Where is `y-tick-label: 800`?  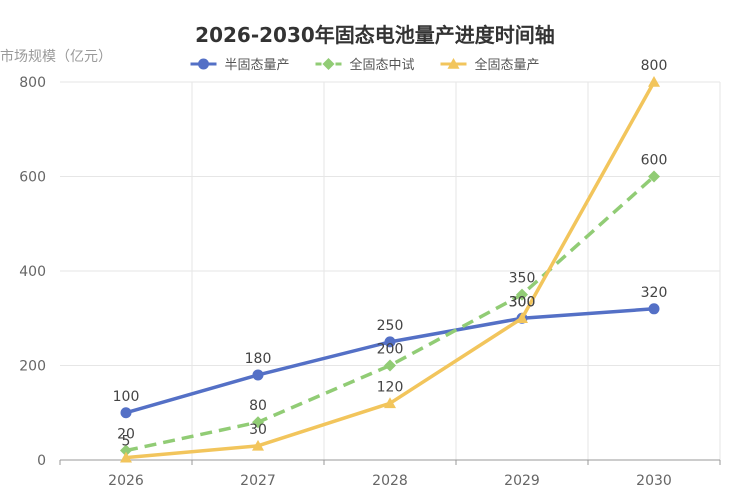 y-tick-label: 800 is located at coordinates (32, 83).